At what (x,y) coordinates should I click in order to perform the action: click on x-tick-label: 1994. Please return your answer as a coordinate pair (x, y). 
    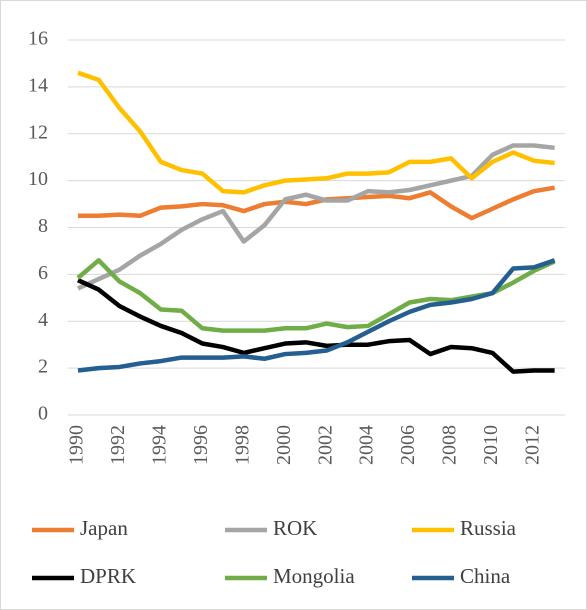
    Looking at the image, I should click on (159, 445).